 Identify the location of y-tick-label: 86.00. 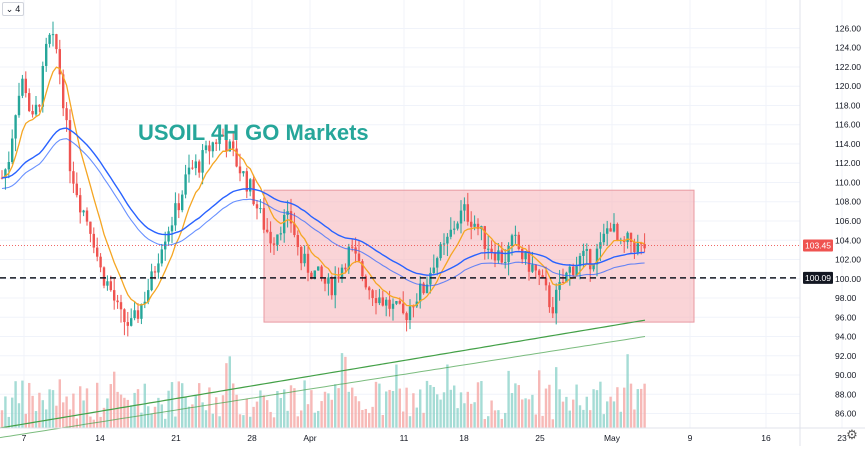
(846, 414).